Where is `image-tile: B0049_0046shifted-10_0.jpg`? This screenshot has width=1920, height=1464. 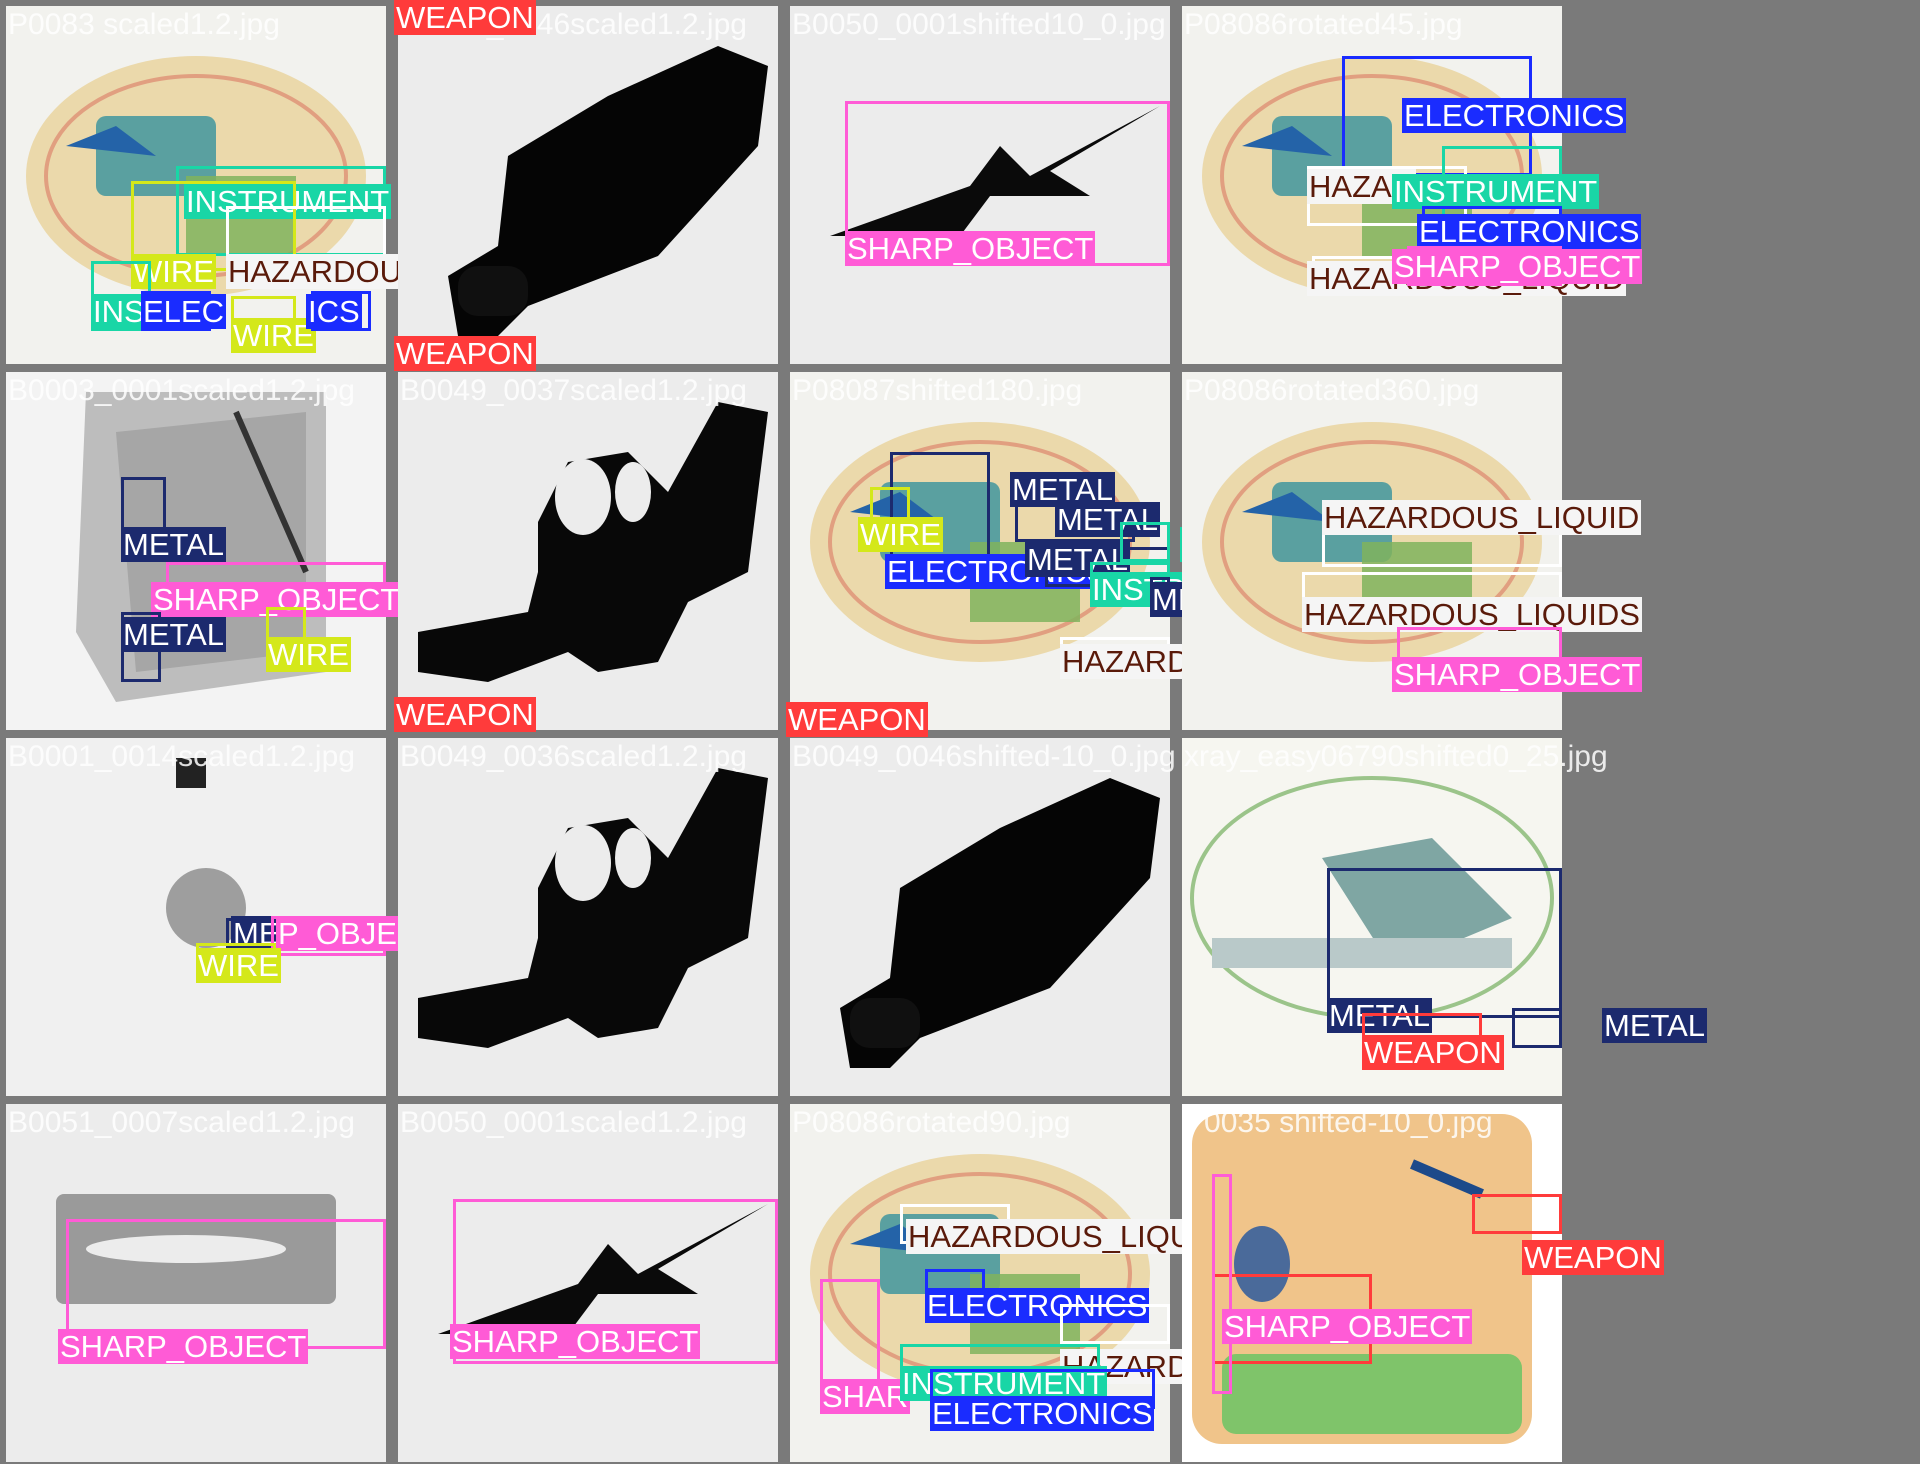
image-tile: B0049_0046shifted-10_0.jpg is located at coordinates (983, 917).